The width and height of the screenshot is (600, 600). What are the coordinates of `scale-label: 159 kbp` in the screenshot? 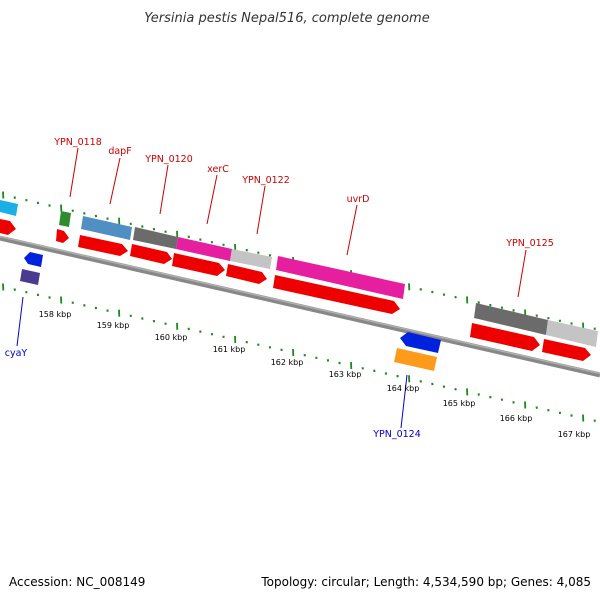 It's located at (113, 325).